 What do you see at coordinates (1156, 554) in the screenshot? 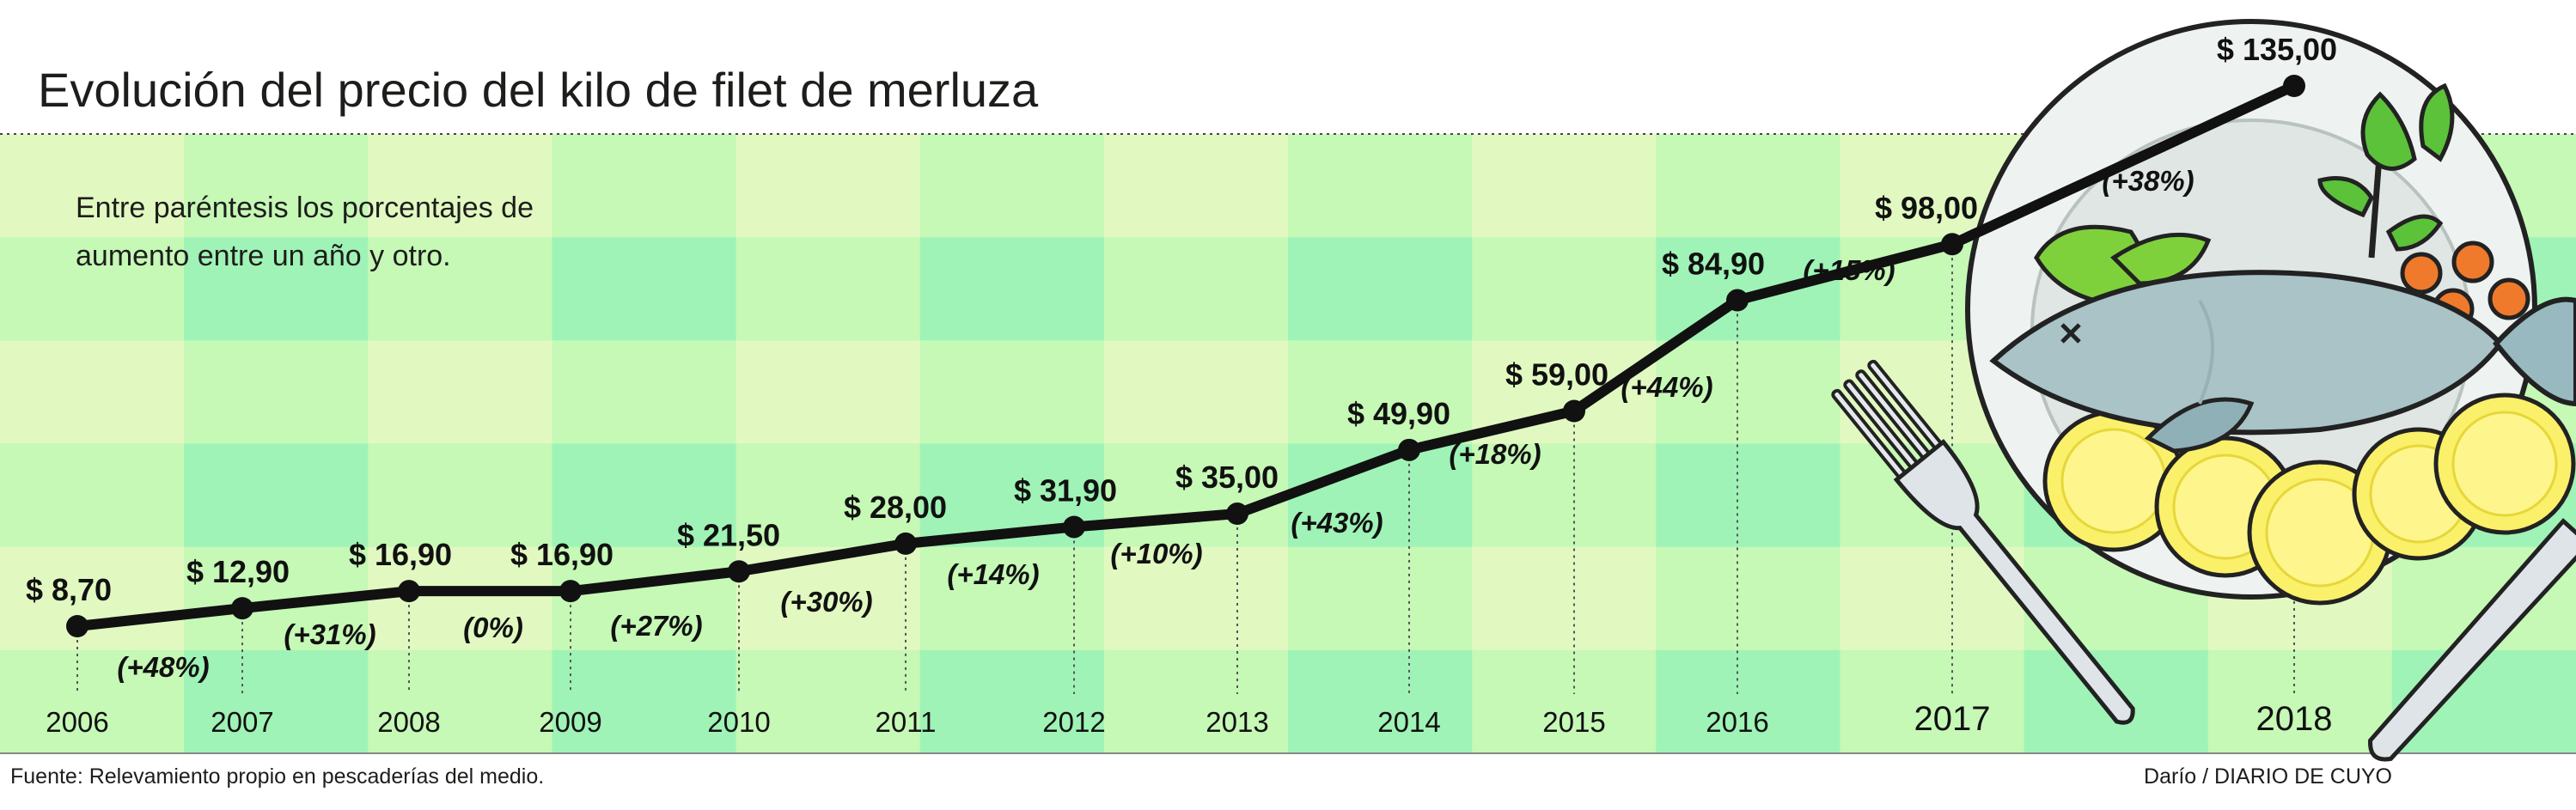
I see `change-label: (+10%)` at bounding box center [1156, 554].